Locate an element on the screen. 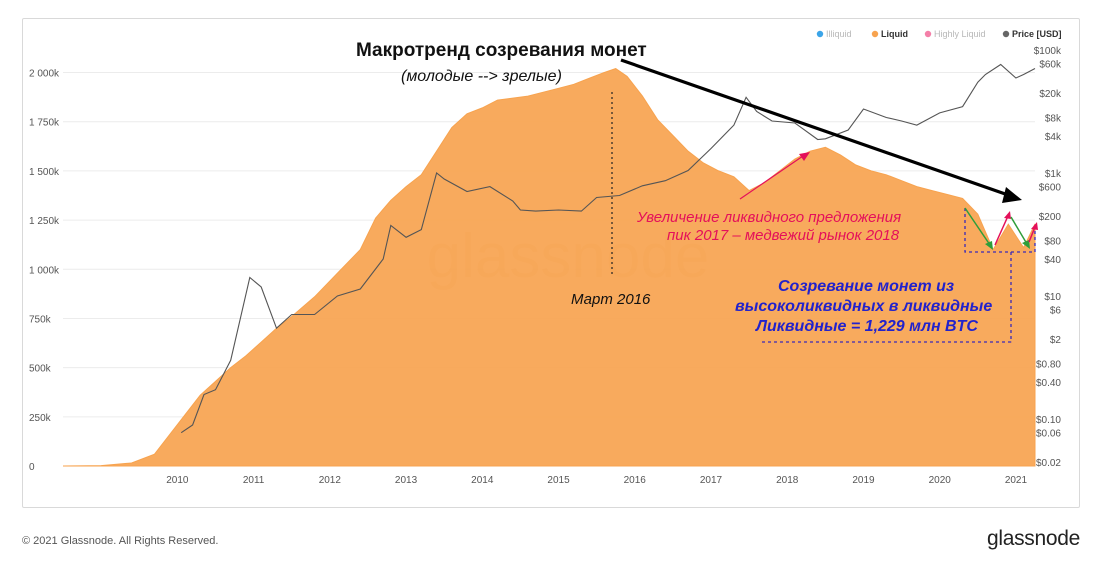 This screenshot has width=1100, height=573. annotation-maturation-1: Созревание монет из is located at coordinates (866, 286).